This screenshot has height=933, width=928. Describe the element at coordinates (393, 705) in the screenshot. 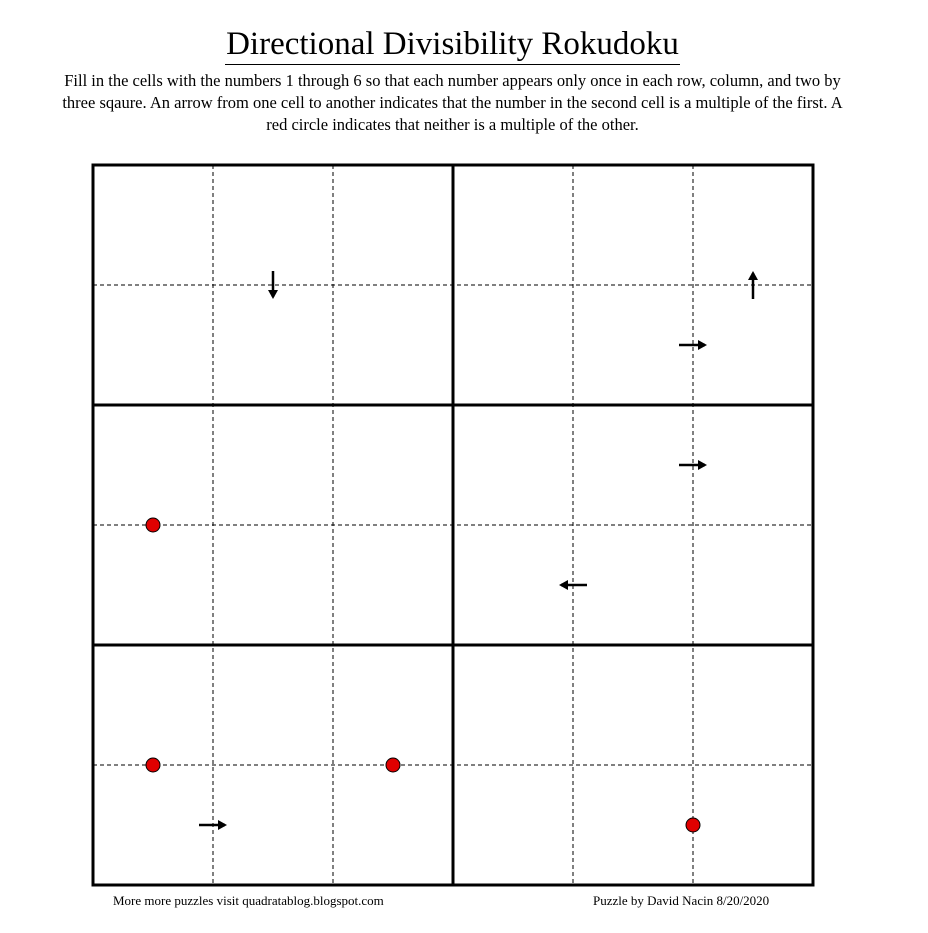

I see `grid-cell-r5c3` at that location.